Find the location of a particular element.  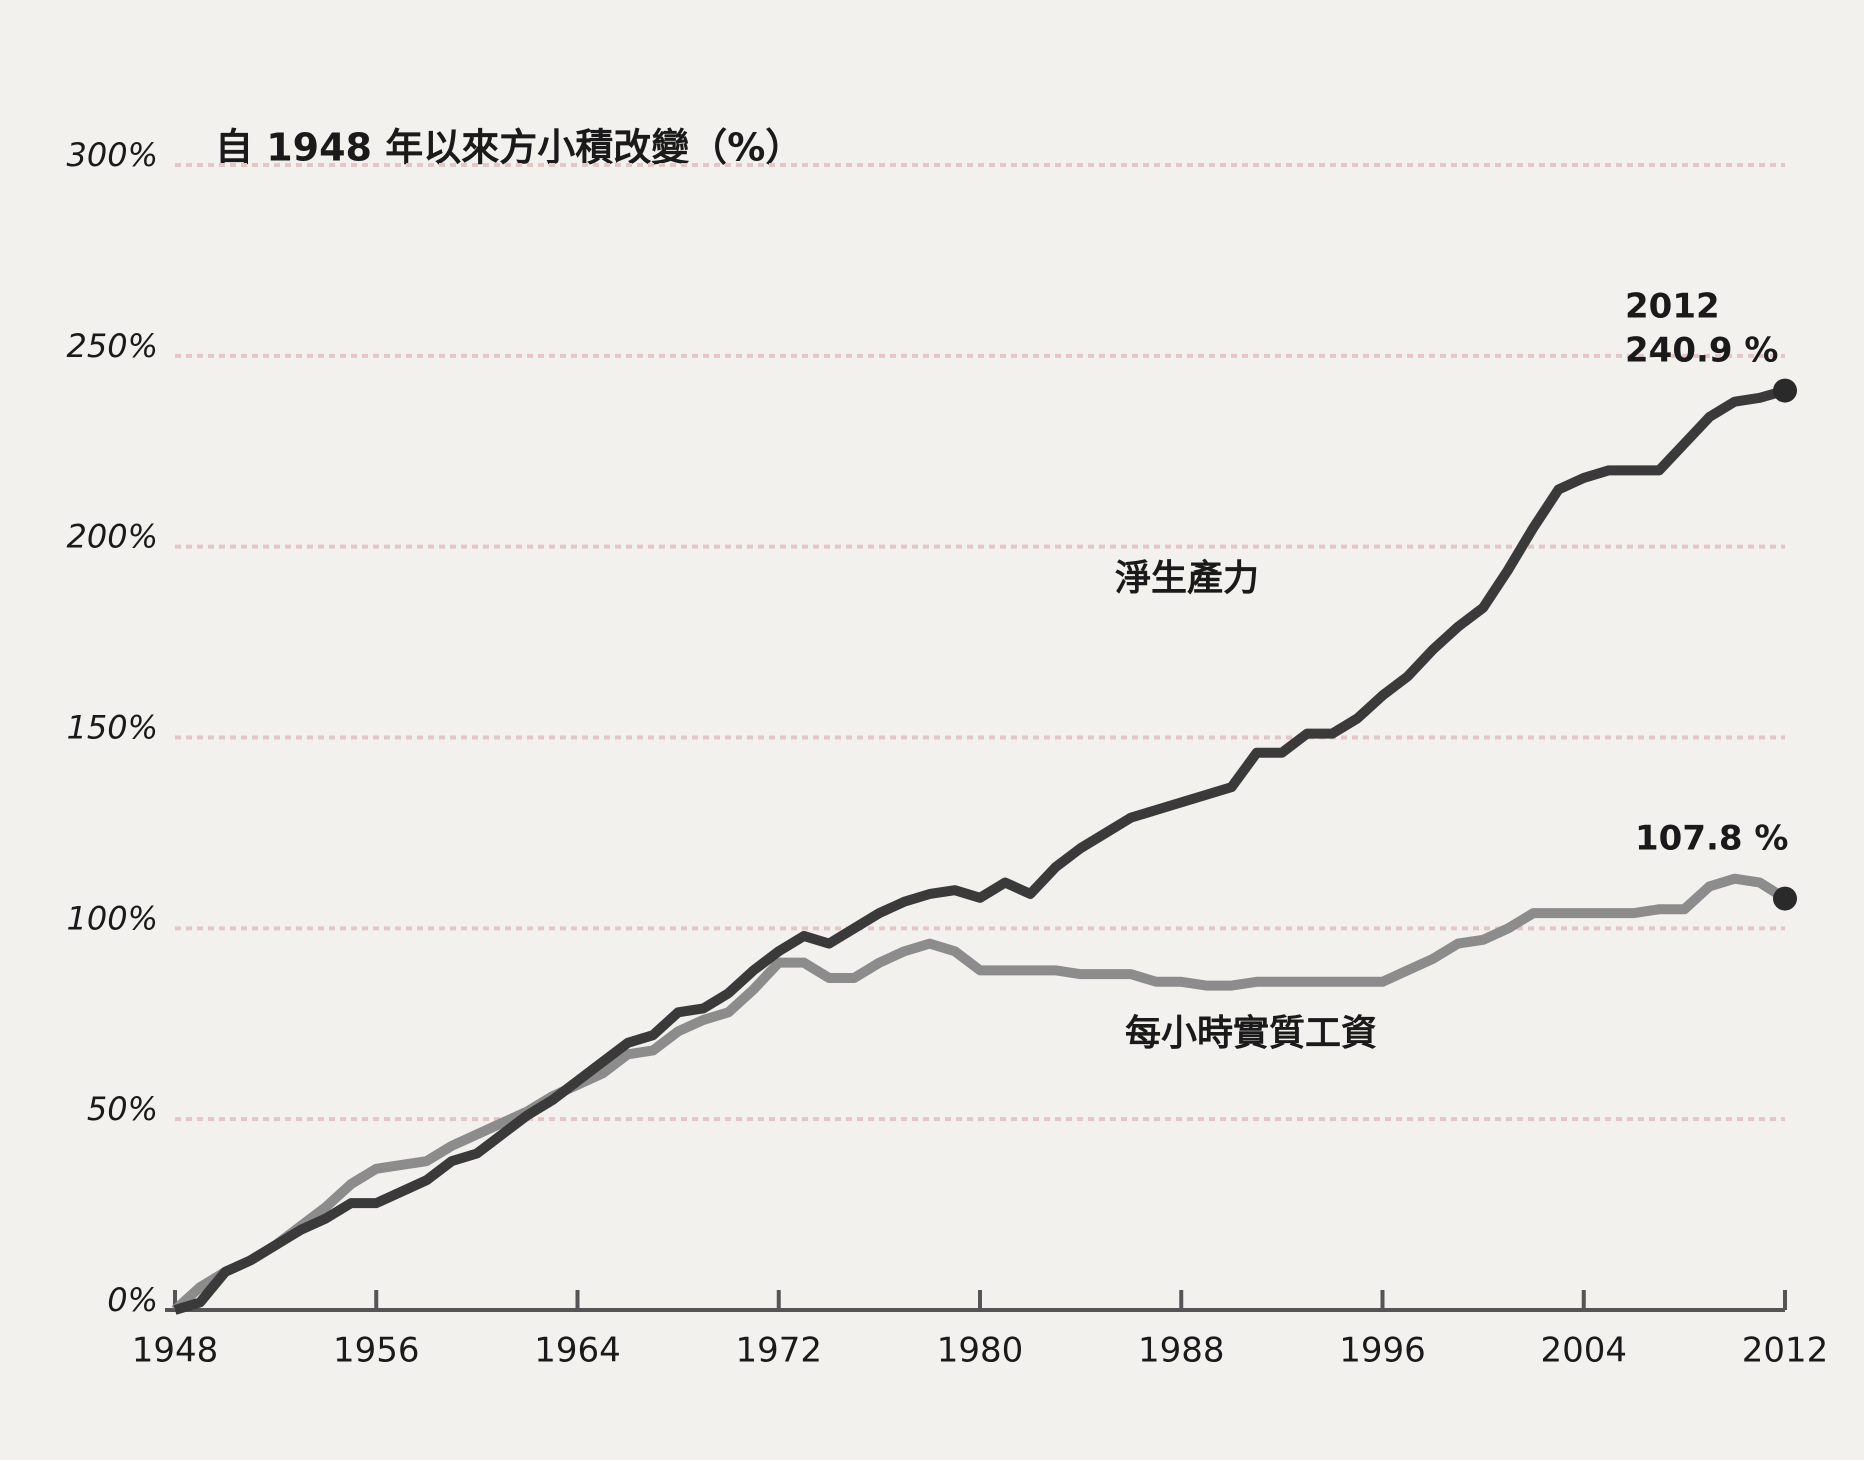

series-label: 淨生產力 is located at coordinates (1187, 578).